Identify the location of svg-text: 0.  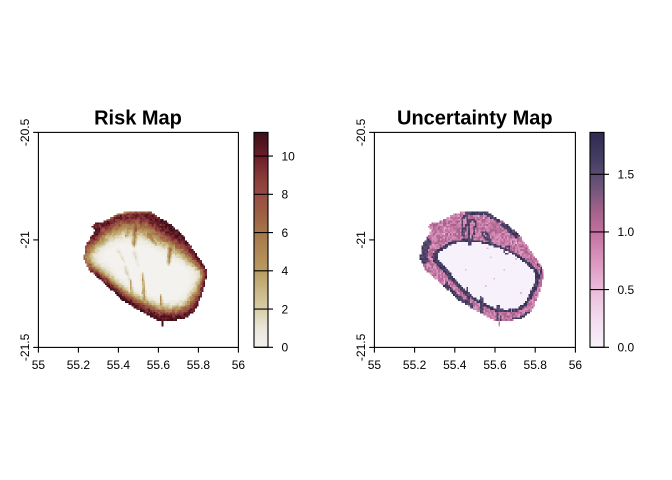
(285, 348).